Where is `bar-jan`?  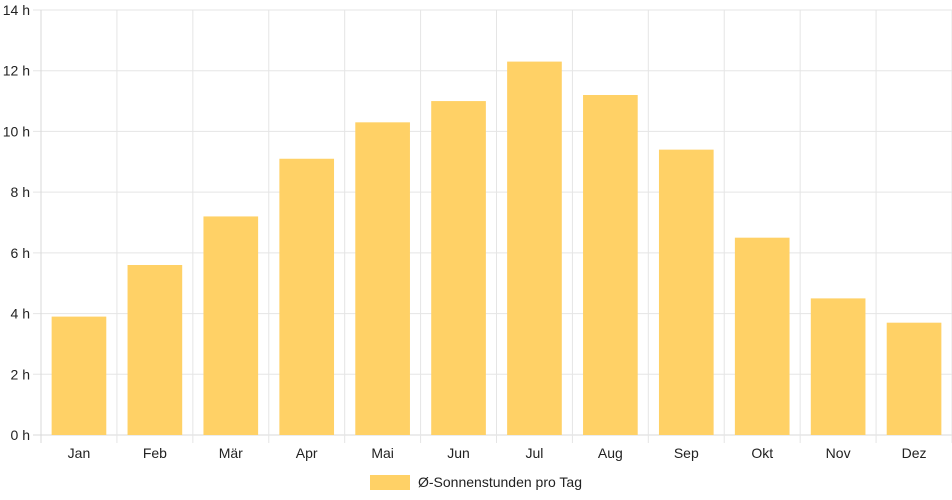 bar-jan is located at coordinates (79, 375).